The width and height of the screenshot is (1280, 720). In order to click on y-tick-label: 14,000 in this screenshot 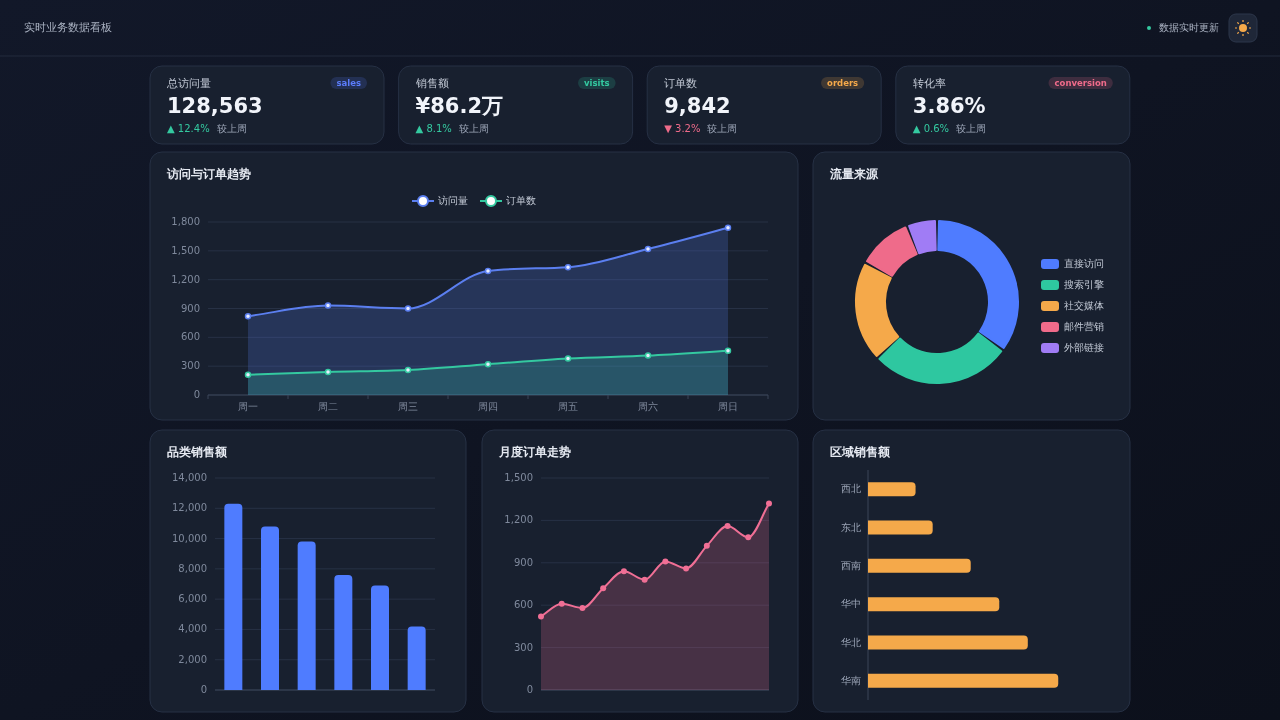, I will do `click(189, 477)`.